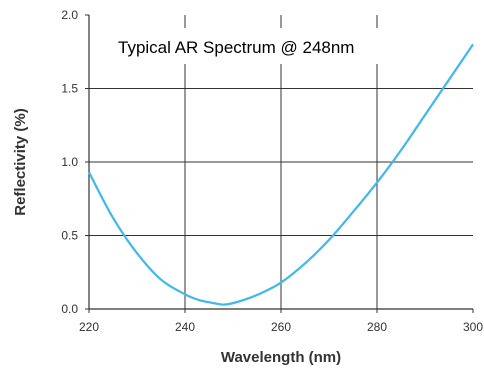  Describe the element at coordinates (69, 162) in the screenshot. I see `y-tick-label: 1.0` at that location.